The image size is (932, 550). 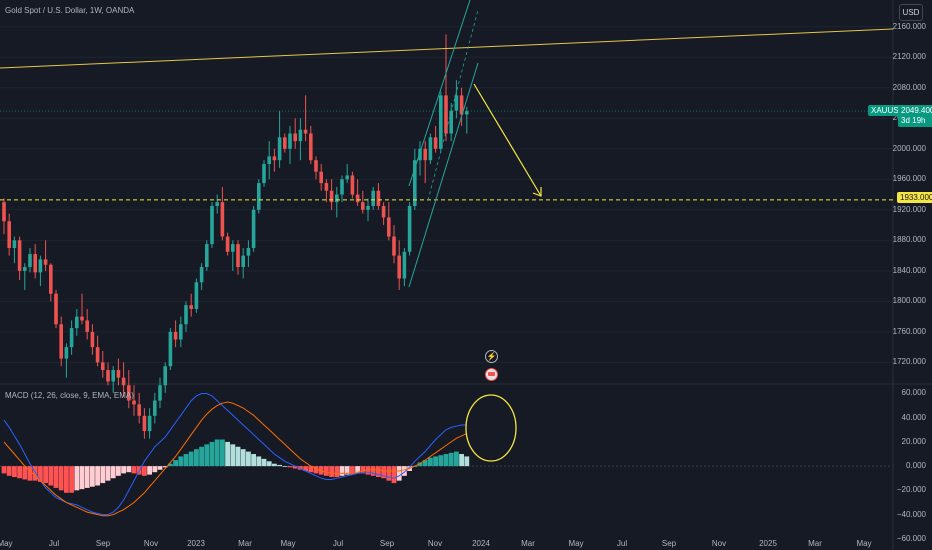 What do you see at coordinates (69, 395) in the screenshot?
I see `macd-title: MACD (12, 26, close, 9, EMA, EMA)` at bounding box center [69, 395].